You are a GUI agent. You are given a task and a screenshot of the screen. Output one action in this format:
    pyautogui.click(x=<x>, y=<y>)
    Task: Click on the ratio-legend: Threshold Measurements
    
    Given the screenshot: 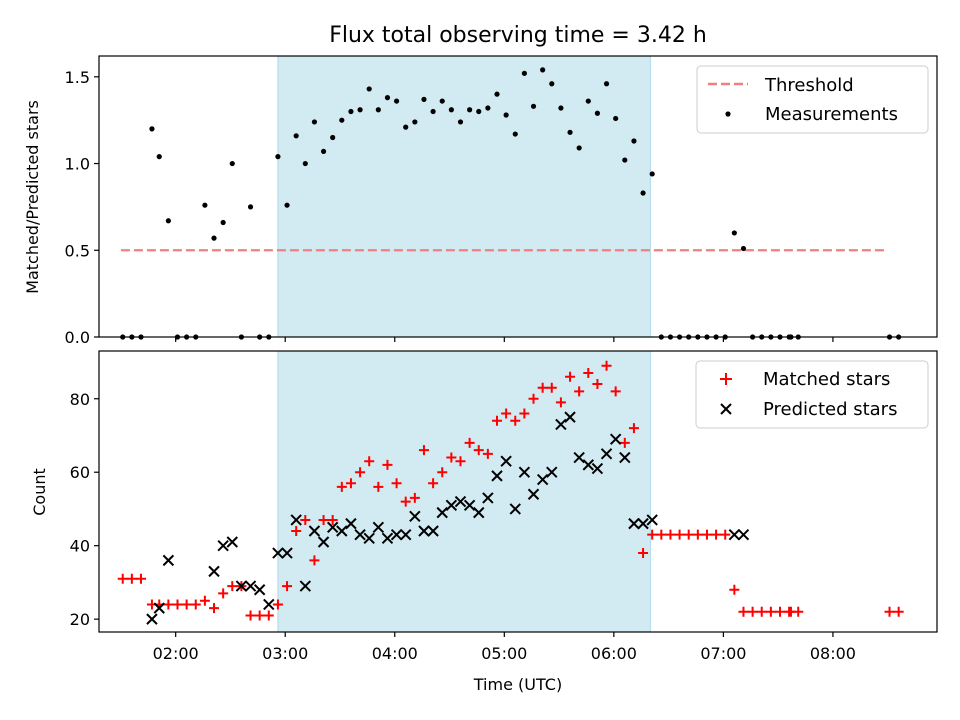 What is the action you would take?
    pyautogui.click(x=812, y=99)
    